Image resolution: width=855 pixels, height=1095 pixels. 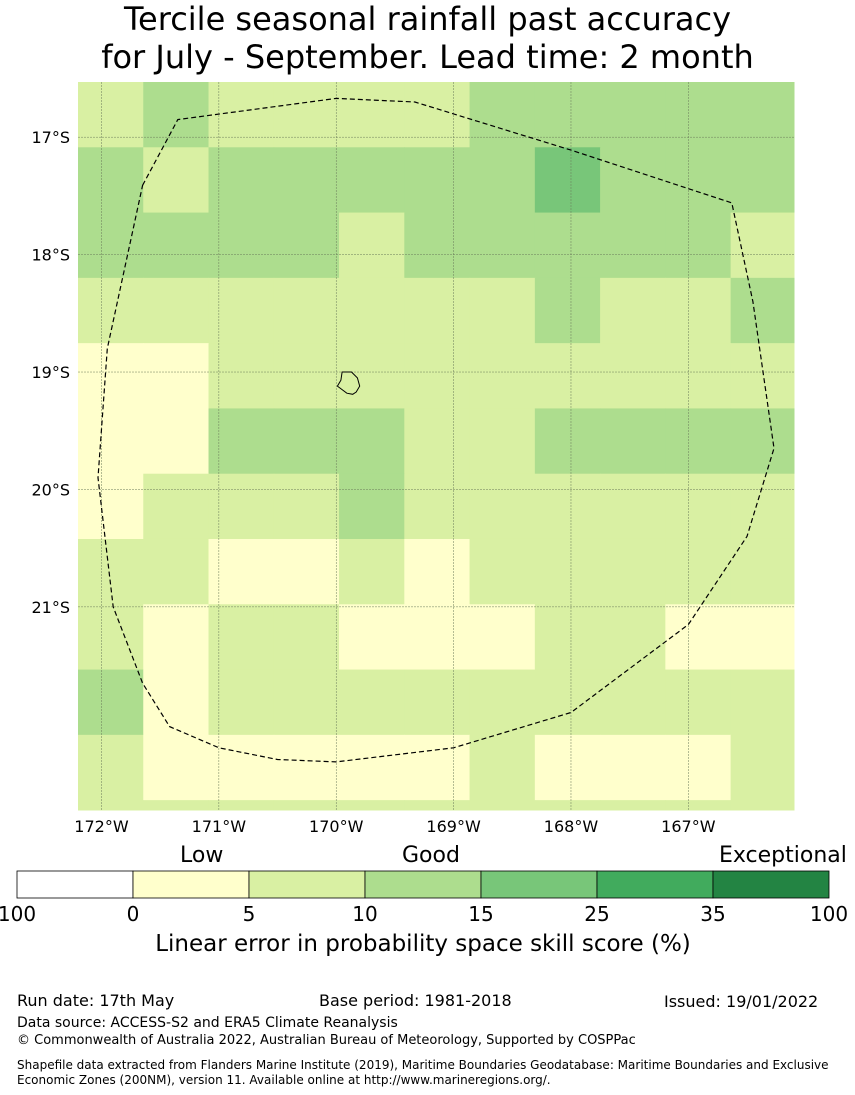 I want to click on latitude-tick-label: 17°S, so click(x=50, y=137).